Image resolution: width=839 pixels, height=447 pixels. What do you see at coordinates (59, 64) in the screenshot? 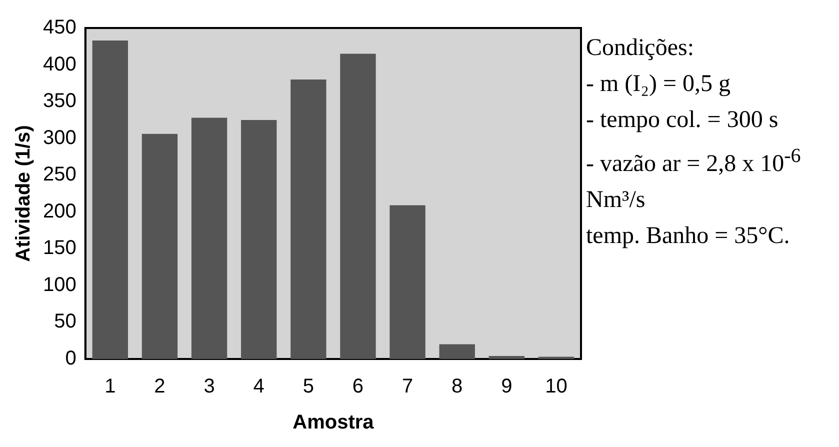
I see `y-tick-label: 400` at bounding box center [59, 64].